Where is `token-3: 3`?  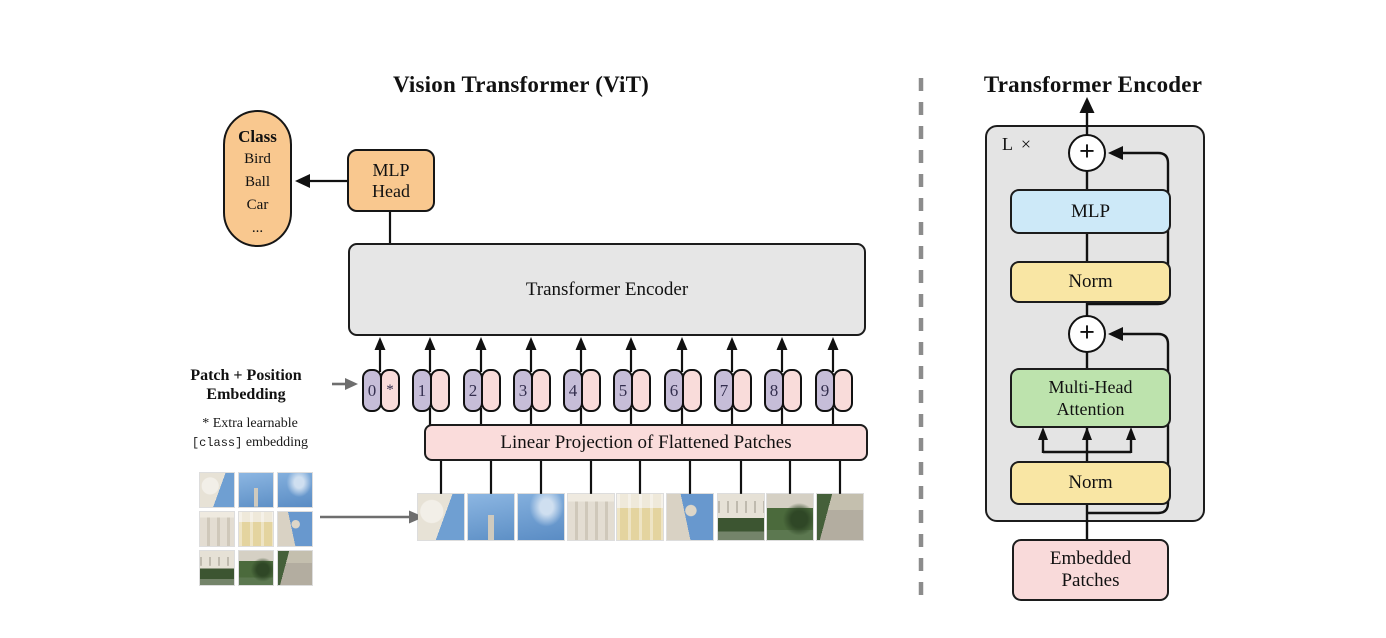
token-3: 3 is located at coordinates (532, 390).